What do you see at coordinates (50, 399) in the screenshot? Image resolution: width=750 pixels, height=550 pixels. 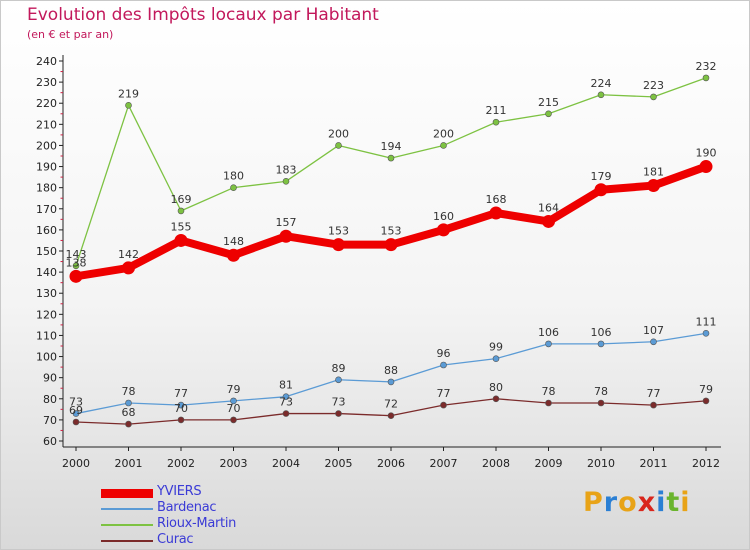 I see `y-tick-label: 80` at bounding box center [50, 399].